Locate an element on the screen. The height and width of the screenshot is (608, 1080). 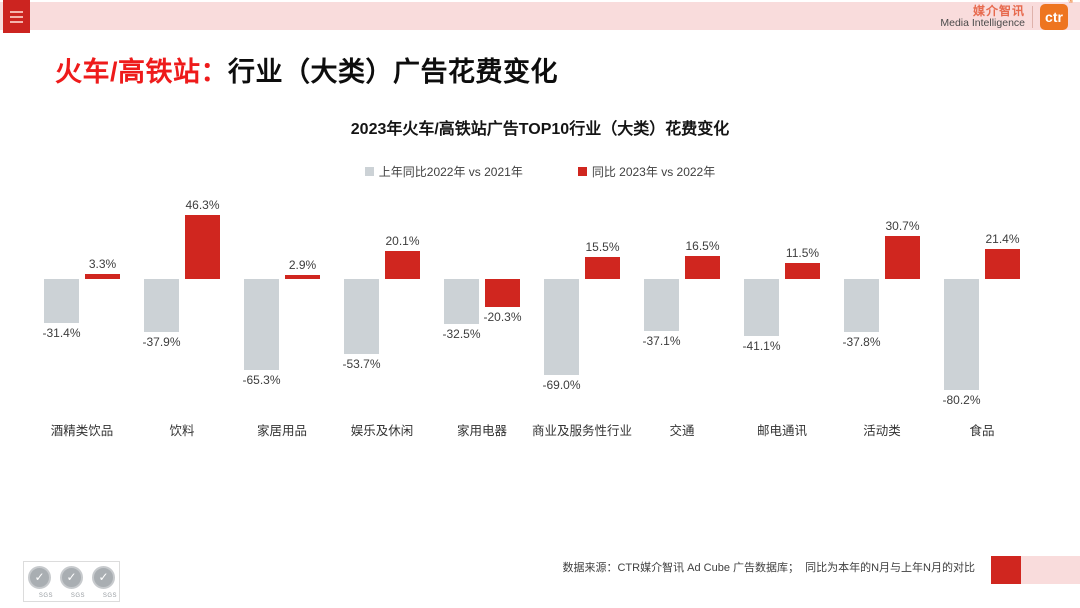
brand-name-en: Media Intelligence is located at coordinates (982, 22).